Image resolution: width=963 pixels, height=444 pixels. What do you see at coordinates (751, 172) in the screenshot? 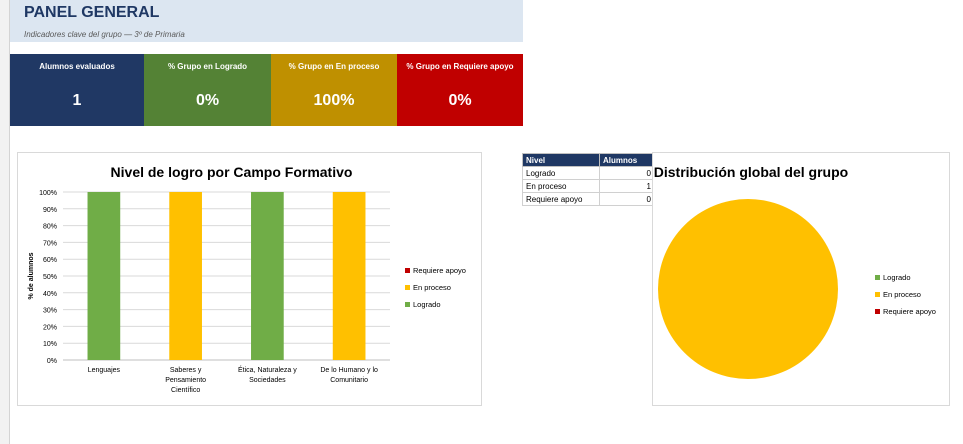
I see `chart-title: Distribución global del grupo` at bounding box center [751, 172].